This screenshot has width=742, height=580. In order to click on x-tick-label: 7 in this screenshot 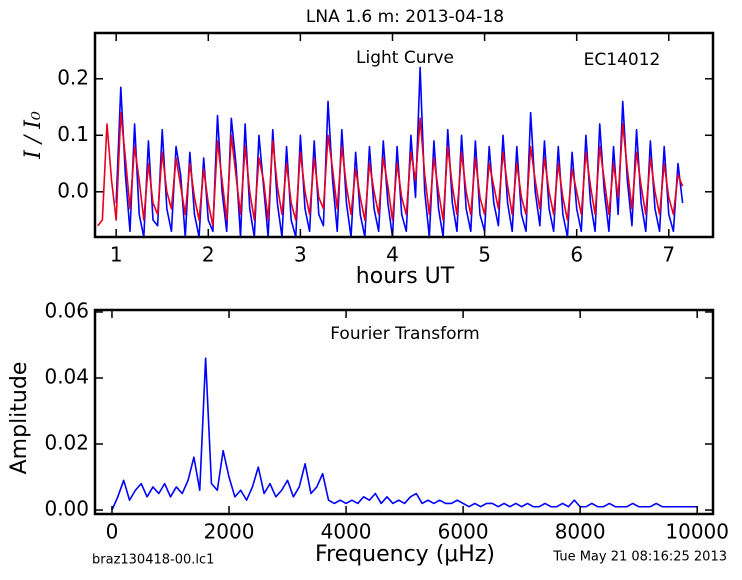, I will do `click(668, 255)`.